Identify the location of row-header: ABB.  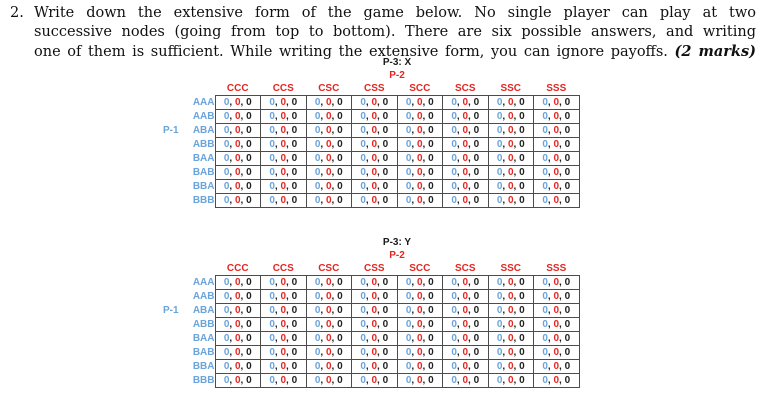
(203, 144).